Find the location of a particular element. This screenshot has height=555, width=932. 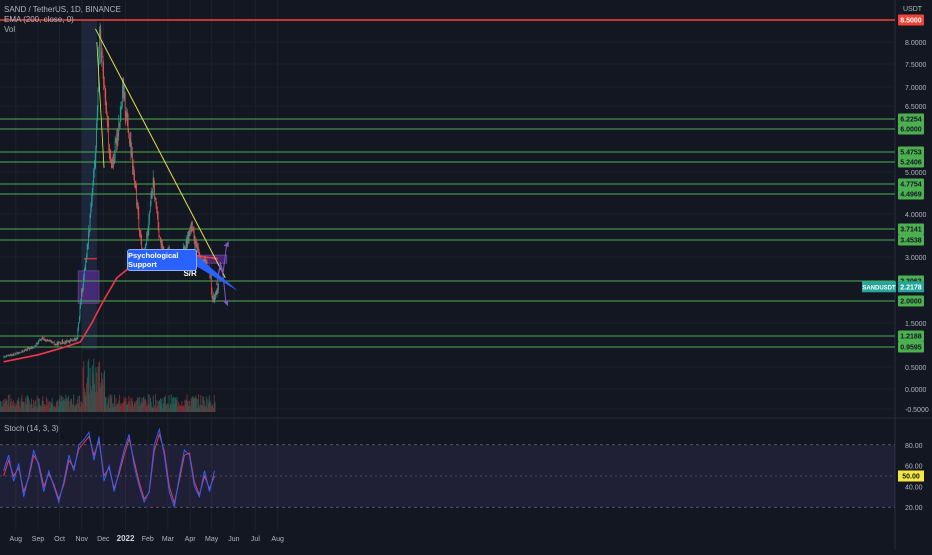

y-tick-label: -0.5000 is located at coordinates (917, 410).